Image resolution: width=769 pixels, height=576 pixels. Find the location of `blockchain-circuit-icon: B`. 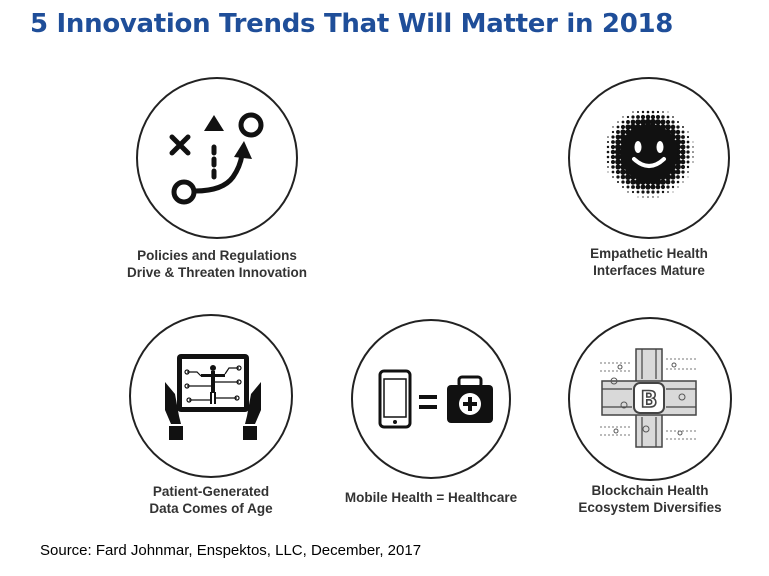

blockchain-circuit-icon: B is located at coordinates (649, 398).